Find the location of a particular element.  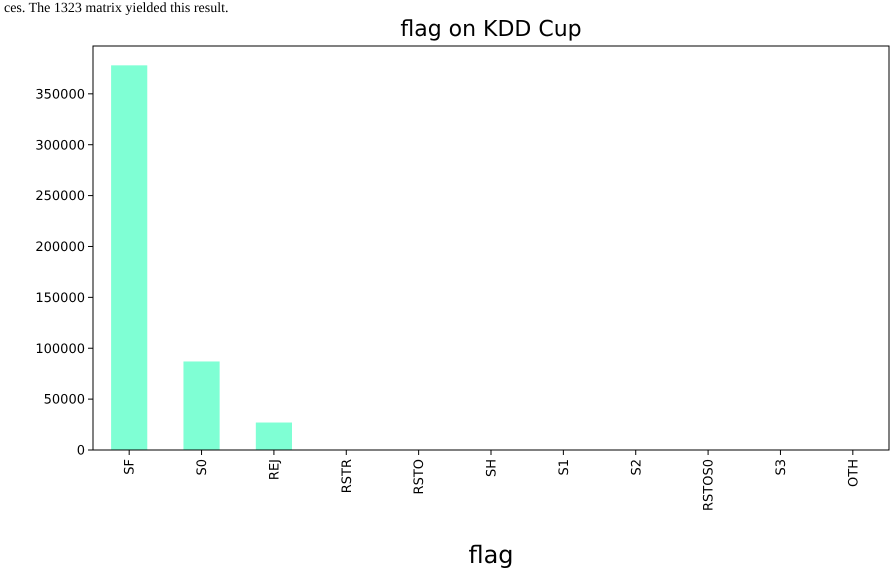

x-tick-label: REJ is located at coordinates (274, 469).